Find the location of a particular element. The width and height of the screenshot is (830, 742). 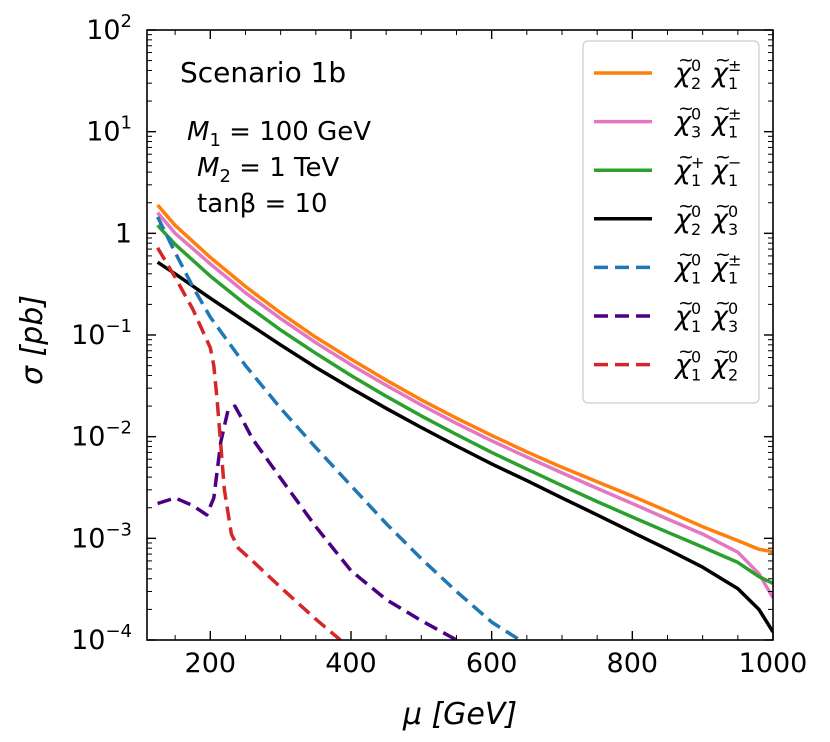

y-tick-label: 10² is located at coordinates (109, 28).